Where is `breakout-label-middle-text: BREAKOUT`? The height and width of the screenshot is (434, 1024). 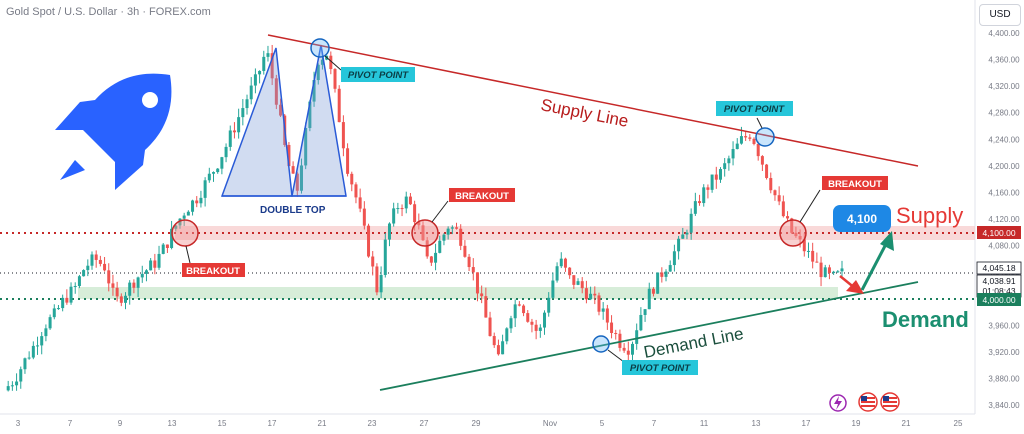
breakout-label-middle-text: BREAKOUT is located at coordinates (482, 196).